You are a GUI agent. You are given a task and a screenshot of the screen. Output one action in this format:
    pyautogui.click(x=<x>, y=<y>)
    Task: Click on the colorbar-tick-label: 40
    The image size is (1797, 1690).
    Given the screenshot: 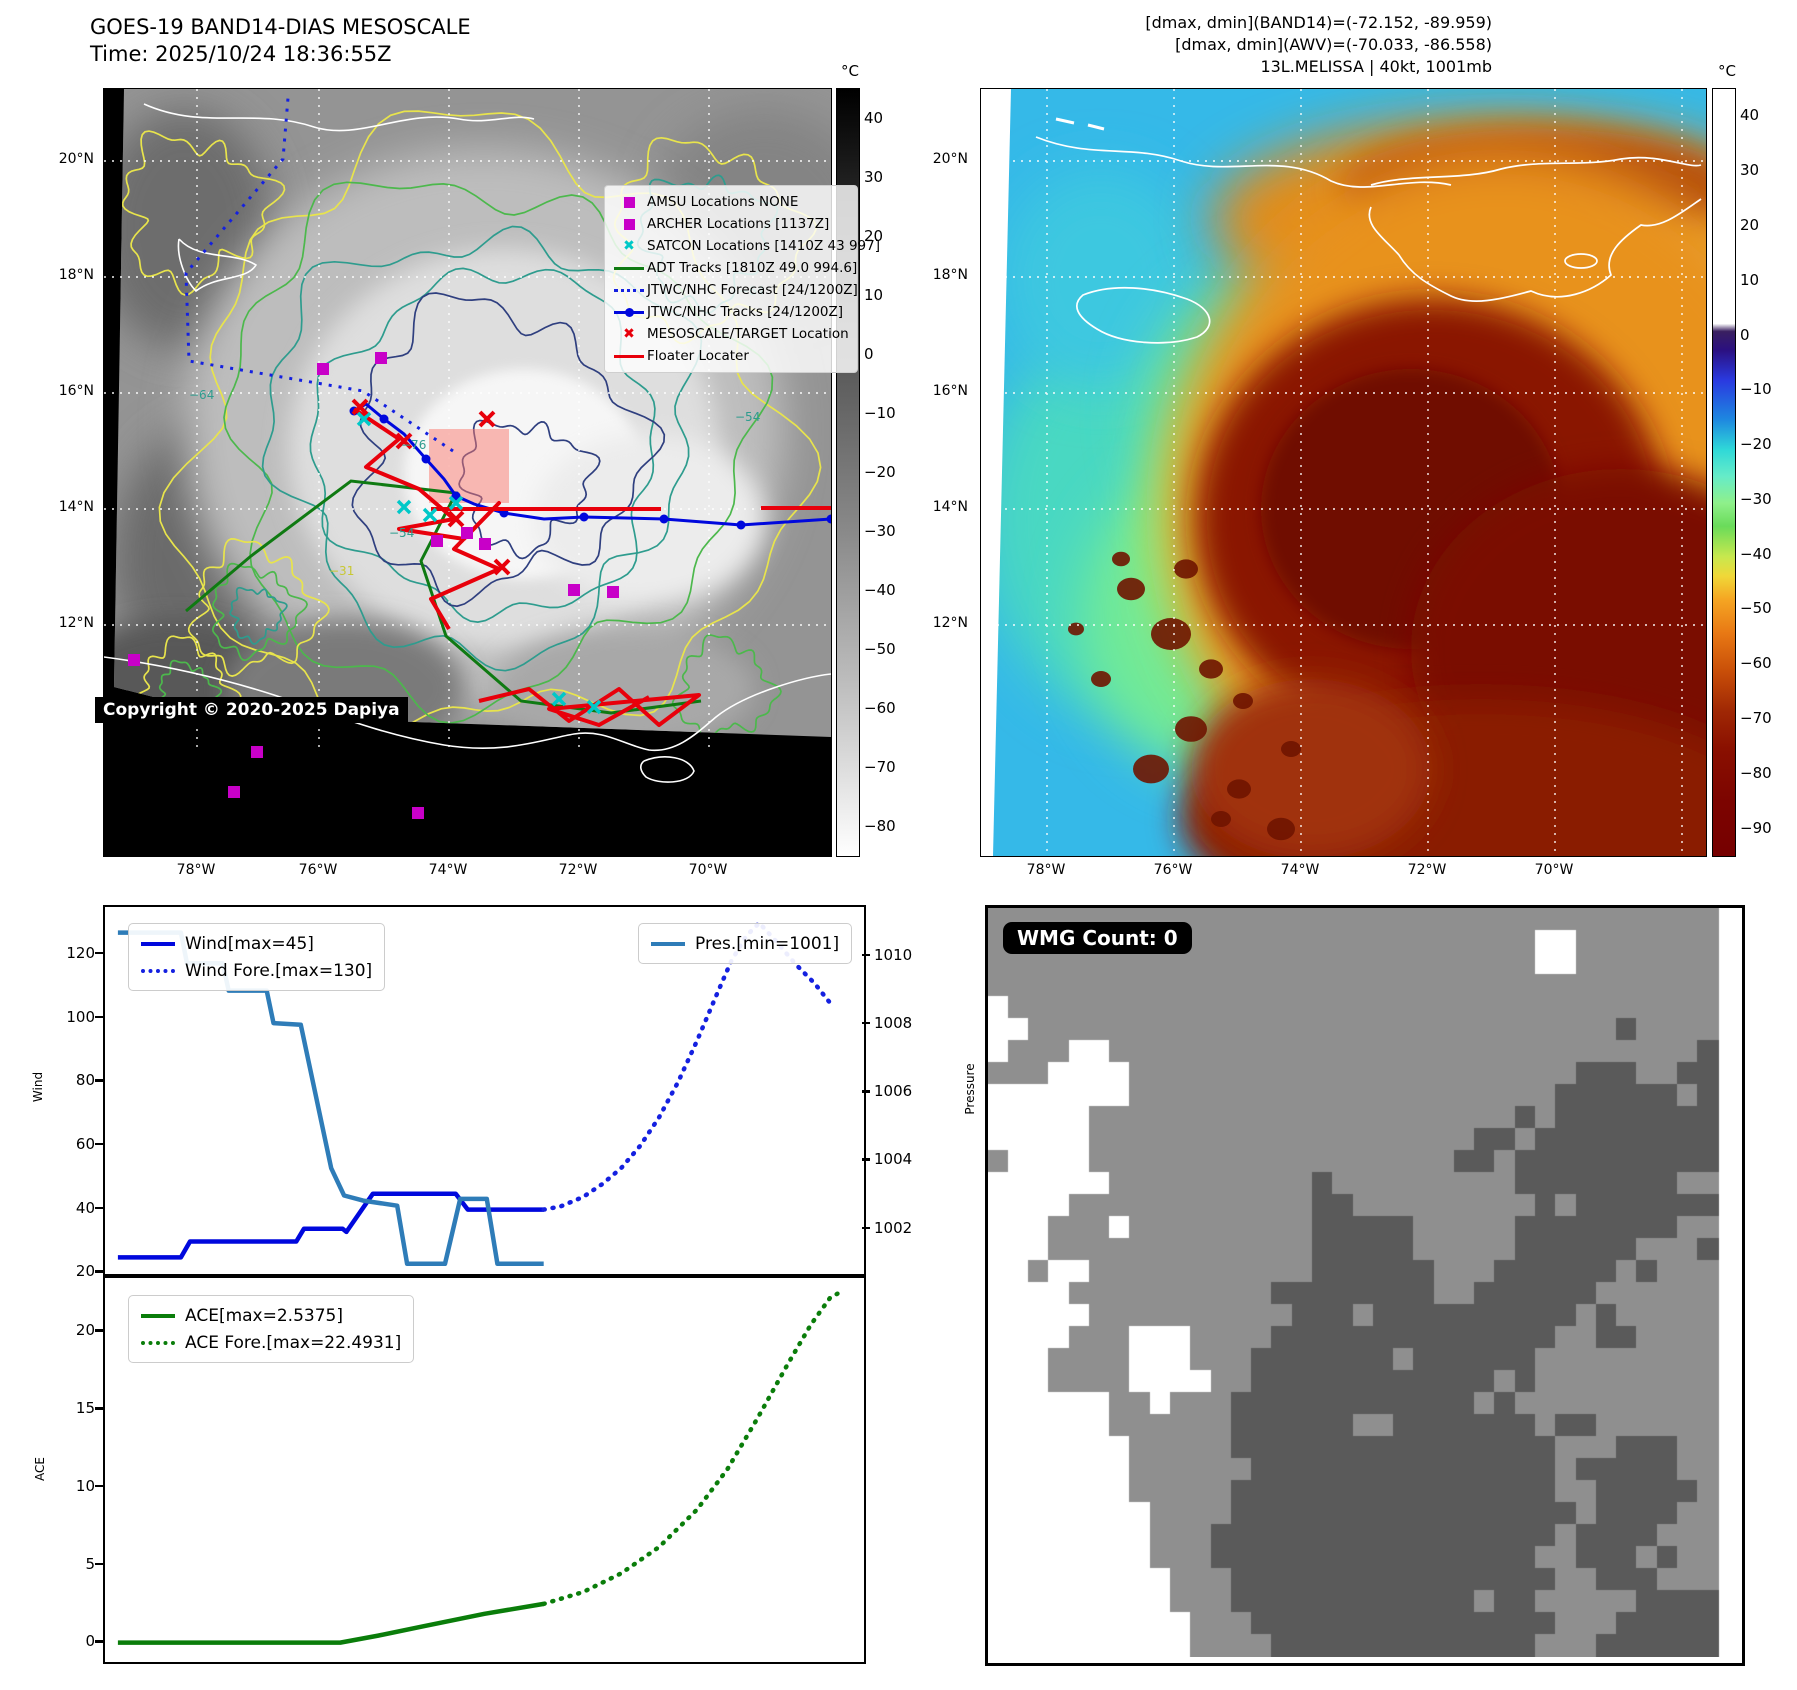 What is the action you would take?
    pyautogui.click(x=1750, y=115)
    